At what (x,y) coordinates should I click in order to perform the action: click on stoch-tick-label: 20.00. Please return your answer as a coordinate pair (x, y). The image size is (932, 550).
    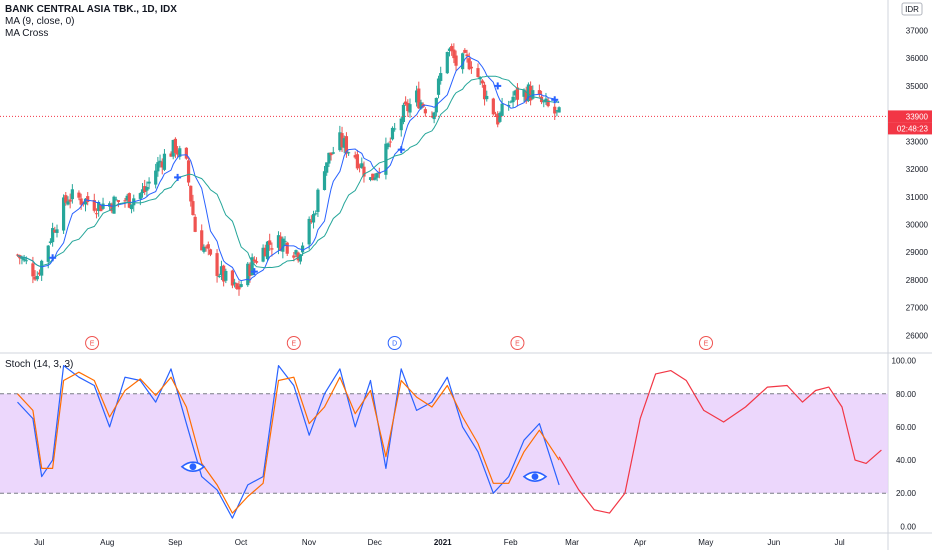
    Looking at the image, I should click on (906, 493).